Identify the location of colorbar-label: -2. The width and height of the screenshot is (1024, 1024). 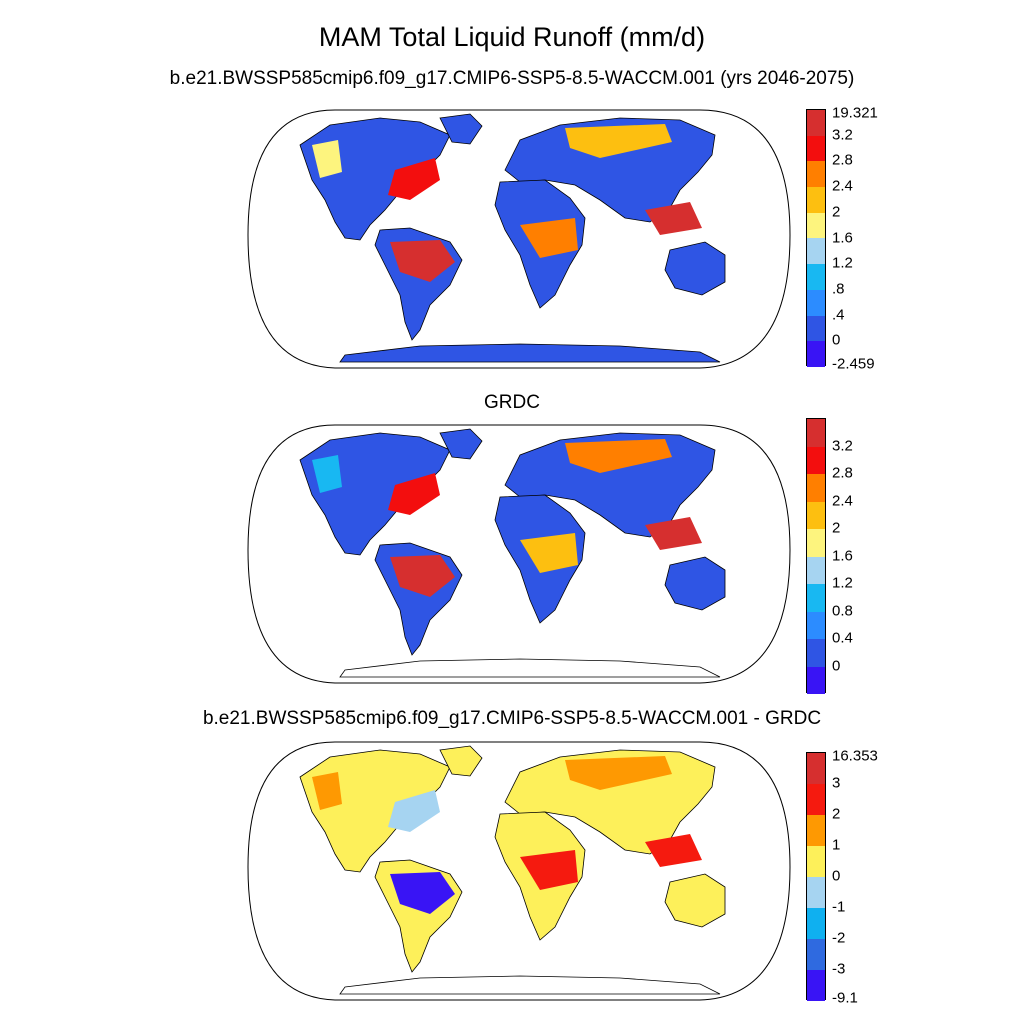
(839, 938).